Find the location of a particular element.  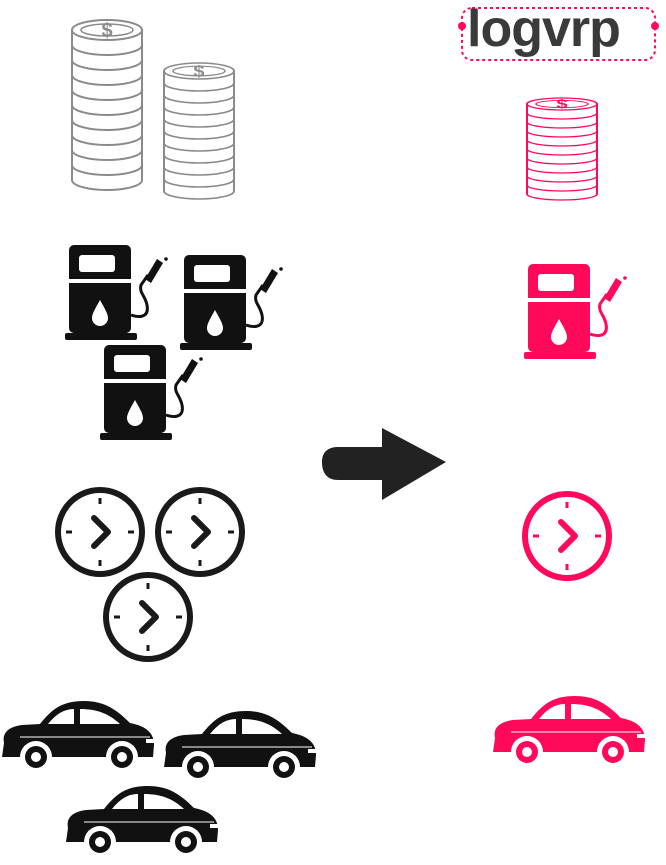

brand-logo: logvrp is located at coordinates (558, 31).